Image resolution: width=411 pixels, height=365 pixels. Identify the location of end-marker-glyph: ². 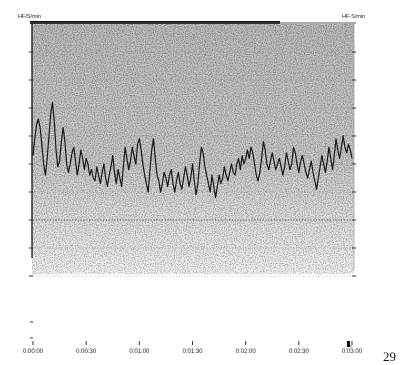
(351, 348).